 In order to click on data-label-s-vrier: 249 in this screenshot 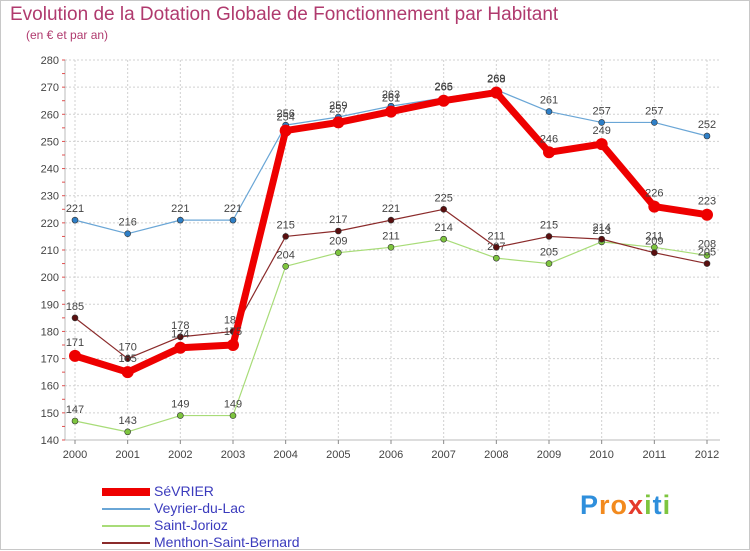, I will do `click(601, 131)`.